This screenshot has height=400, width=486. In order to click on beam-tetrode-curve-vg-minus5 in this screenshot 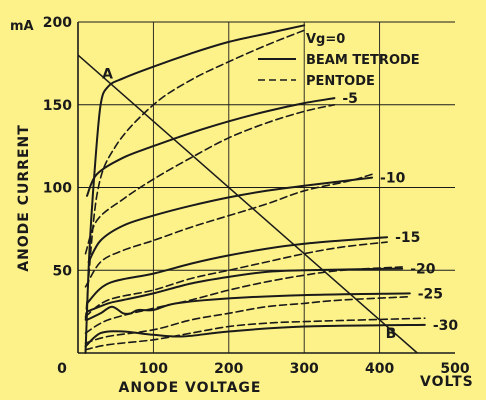, I will do `click(211, 147)`.